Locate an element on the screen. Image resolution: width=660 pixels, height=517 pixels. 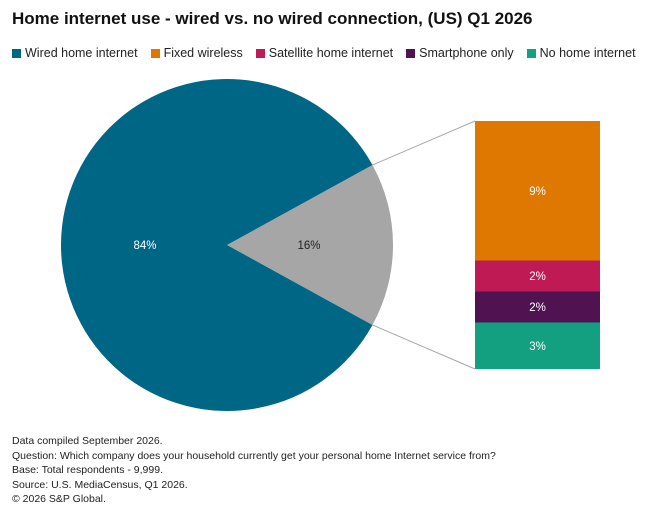
legend-item-satellite: Satellite home internet is located at coordinates (324, 53).